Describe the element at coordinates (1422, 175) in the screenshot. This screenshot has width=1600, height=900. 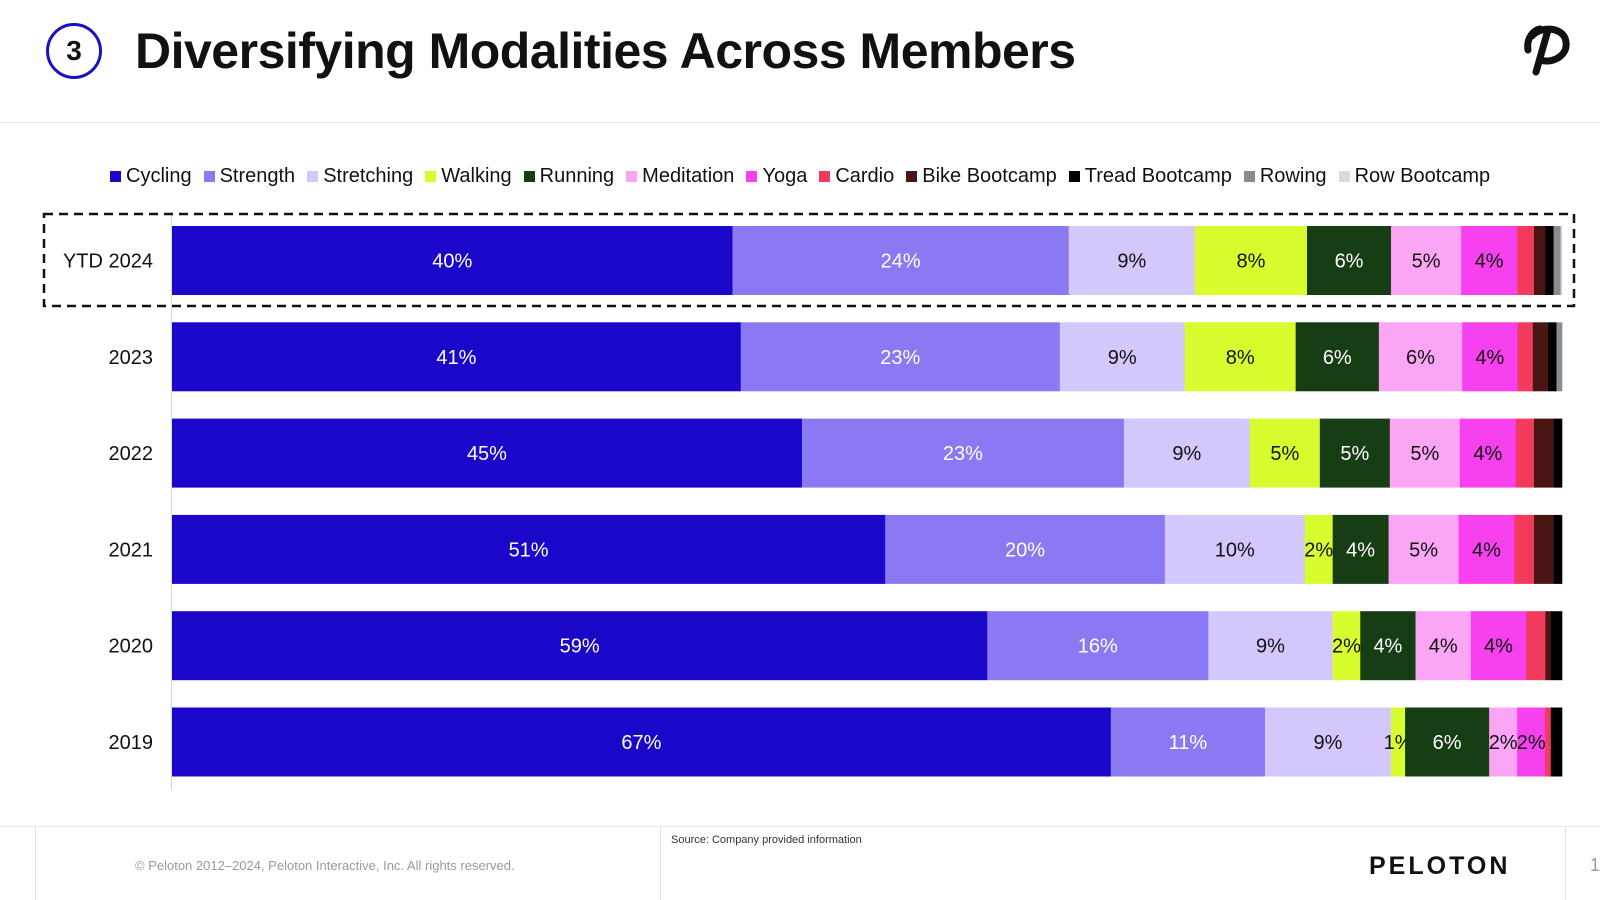
I see `legend-label: Row Bootcamp` at that location.